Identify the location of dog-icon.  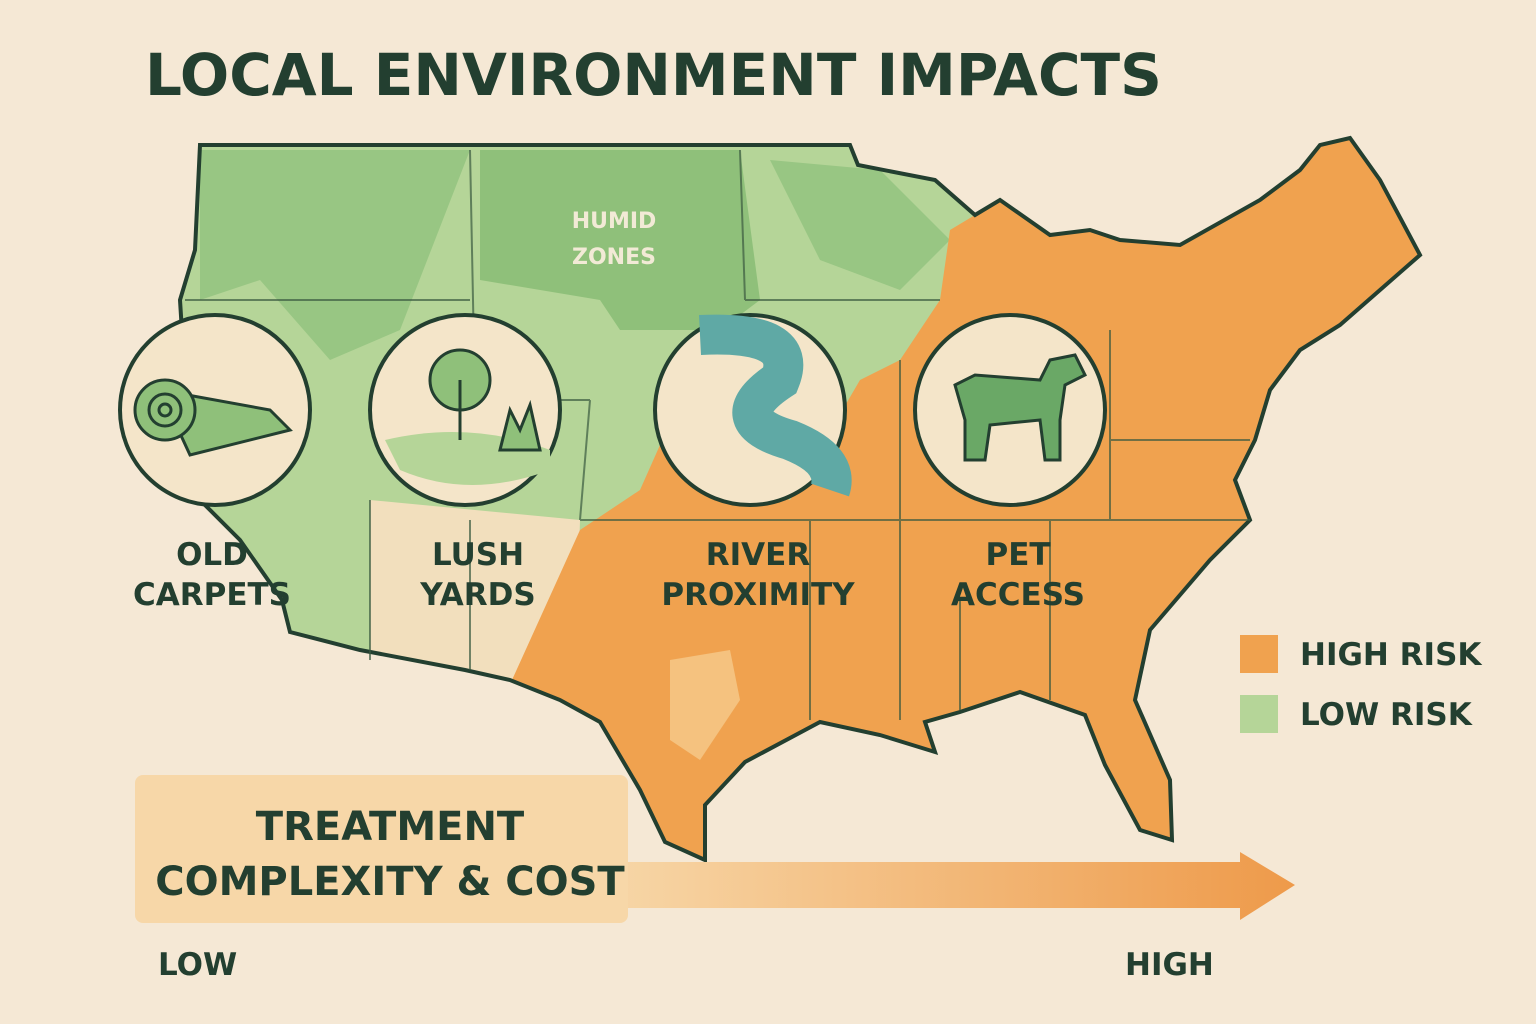
(1020, 407).